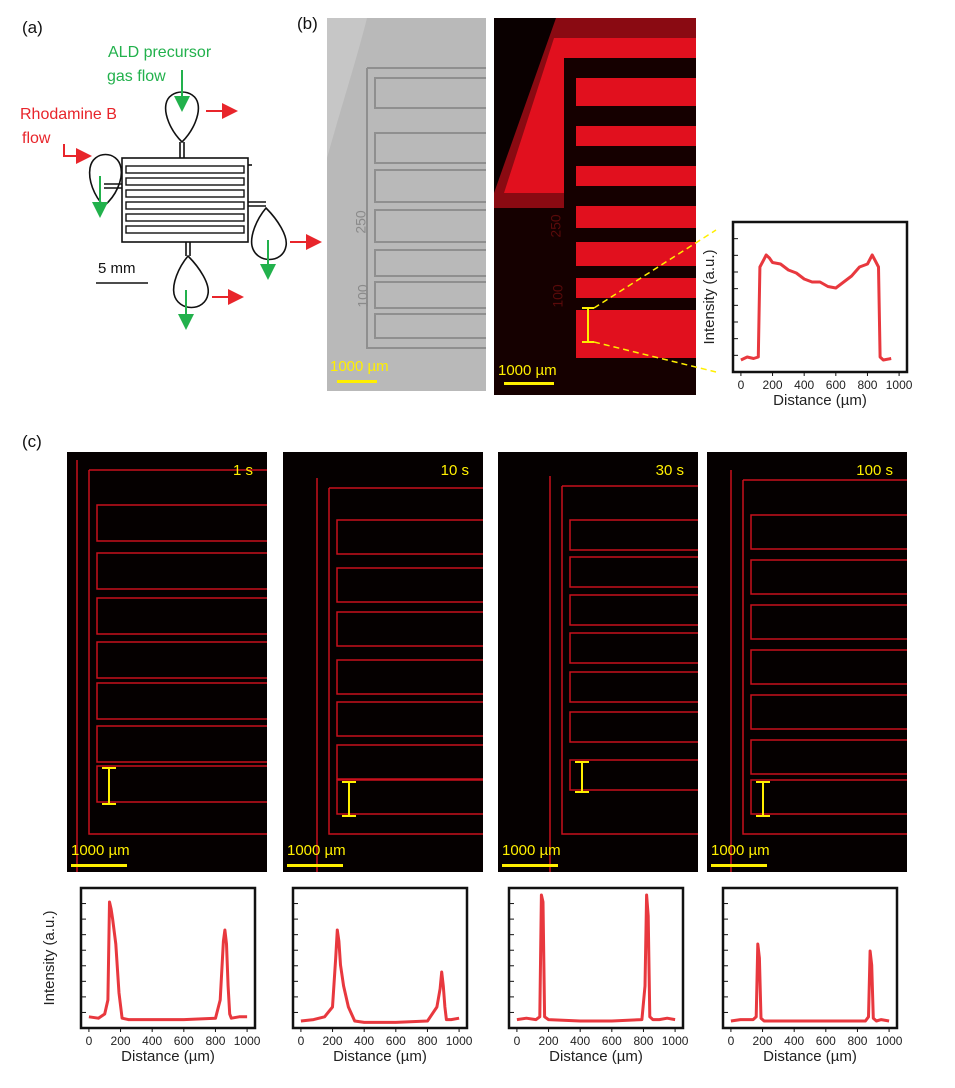 Image resolution: width=955 pixels, height=1088 pixels. I want to click on timelapse-image-2: 10 s 1000 µm, so click(383, 662).